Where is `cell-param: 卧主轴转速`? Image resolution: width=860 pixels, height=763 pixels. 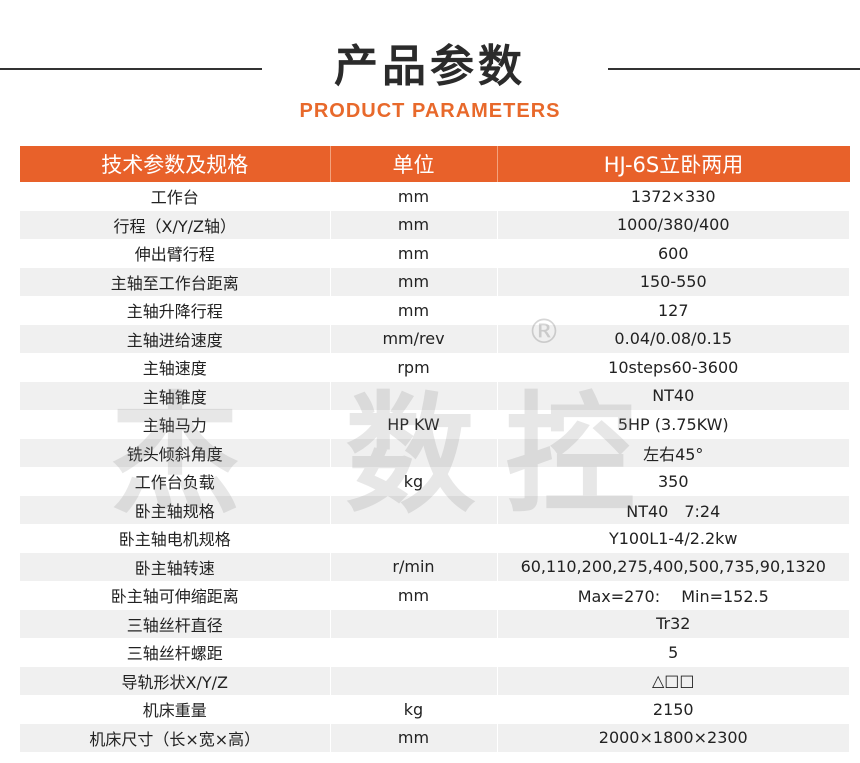
cell-param: 卧主轴转速 is located at coordinates (175, 566).